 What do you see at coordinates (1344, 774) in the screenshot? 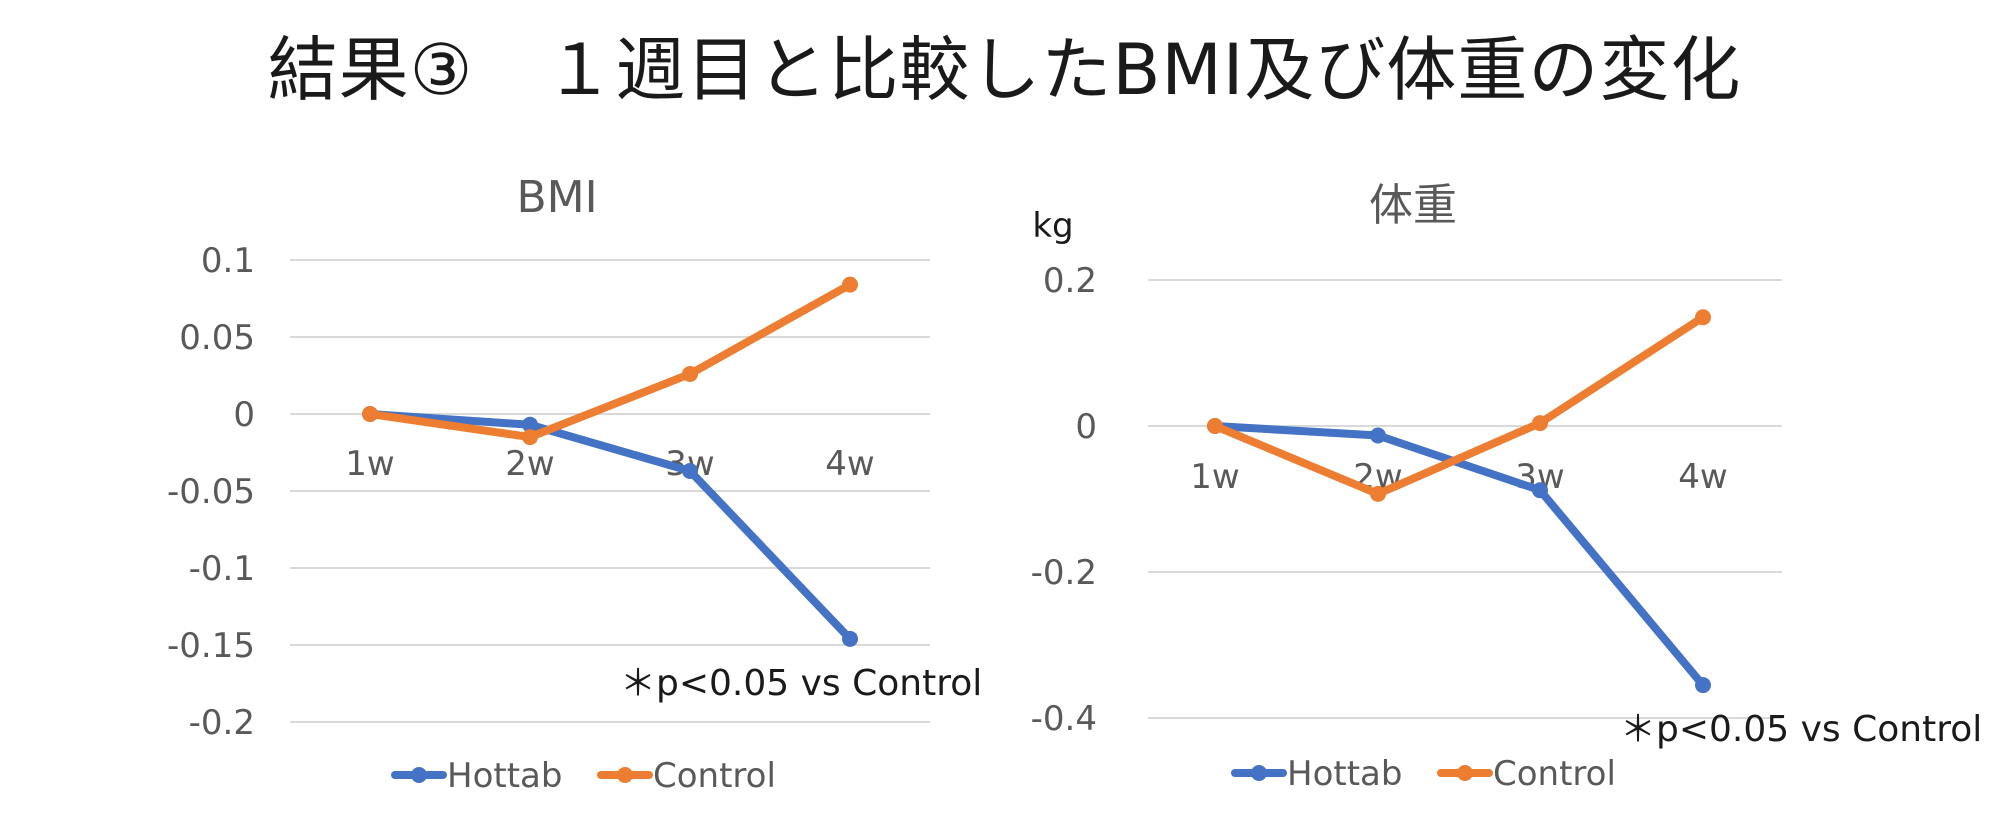
I see `weight-legend-label-hottab: Hottab` at bounding box center [1344, 774].